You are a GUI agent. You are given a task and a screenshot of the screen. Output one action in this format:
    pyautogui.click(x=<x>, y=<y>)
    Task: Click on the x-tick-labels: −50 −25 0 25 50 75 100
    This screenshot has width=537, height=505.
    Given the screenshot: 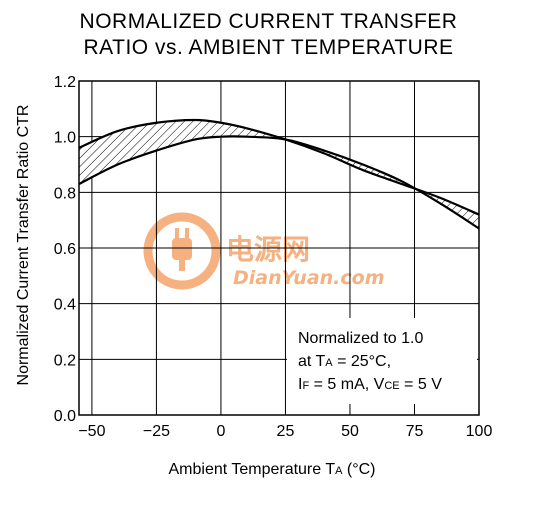 What is the action you would take?
    pyautogui.click(x=285, y=431)
    